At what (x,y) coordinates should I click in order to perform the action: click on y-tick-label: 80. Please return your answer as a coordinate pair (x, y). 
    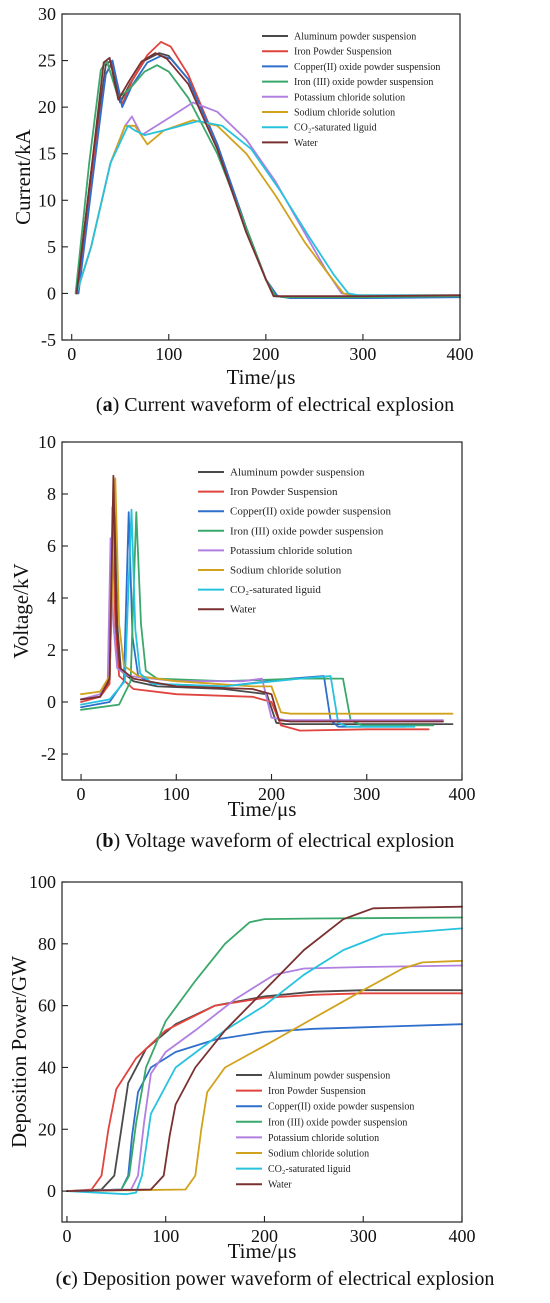
    Looking at the image, I should click on (47, 944).